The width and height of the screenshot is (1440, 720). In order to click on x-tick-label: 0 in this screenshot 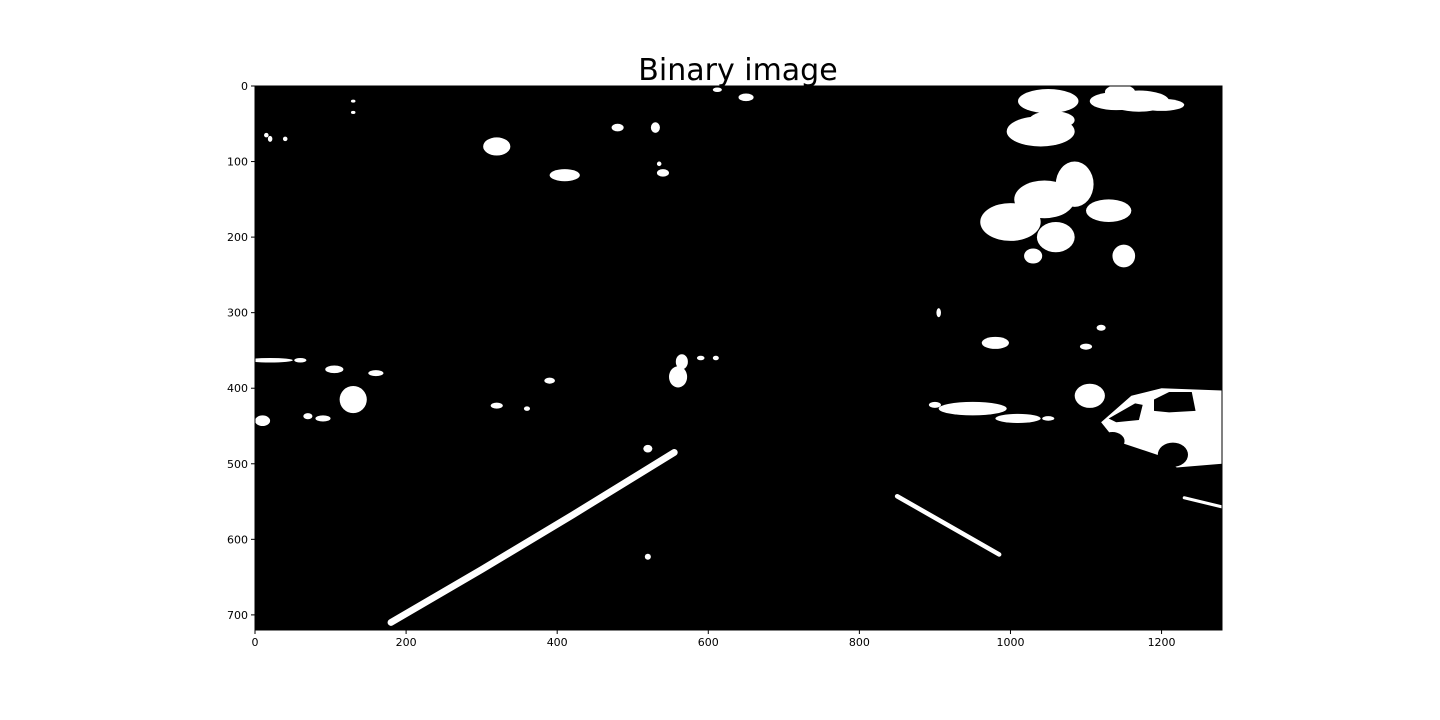, I will do `click(255, 642)`.